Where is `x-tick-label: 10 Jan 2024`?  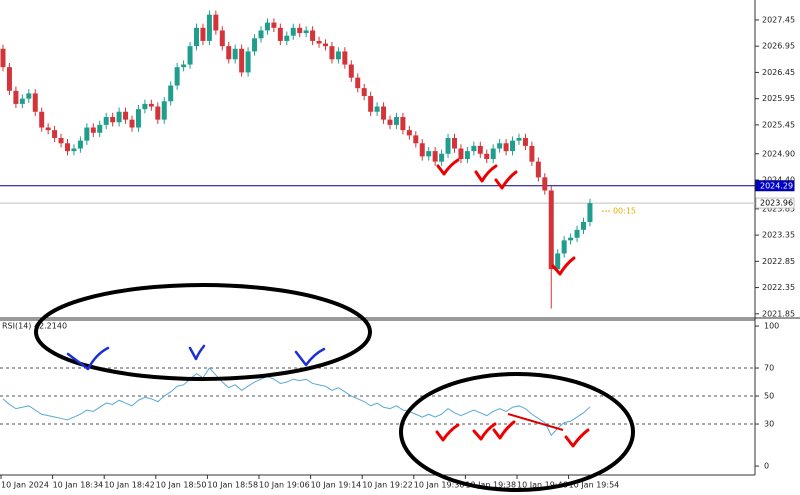 x-tick-label: 10 Jan 2024 is located at coordinates (25, 485).